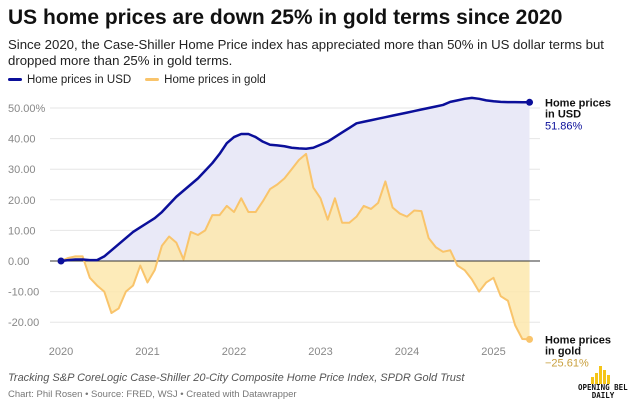 The width and height of the screenshot is (628, 408). What do you see at coordinates (234, 352) in the screenshot?
I see `x-tick-label: 2022` at bounding box center [234, 352].